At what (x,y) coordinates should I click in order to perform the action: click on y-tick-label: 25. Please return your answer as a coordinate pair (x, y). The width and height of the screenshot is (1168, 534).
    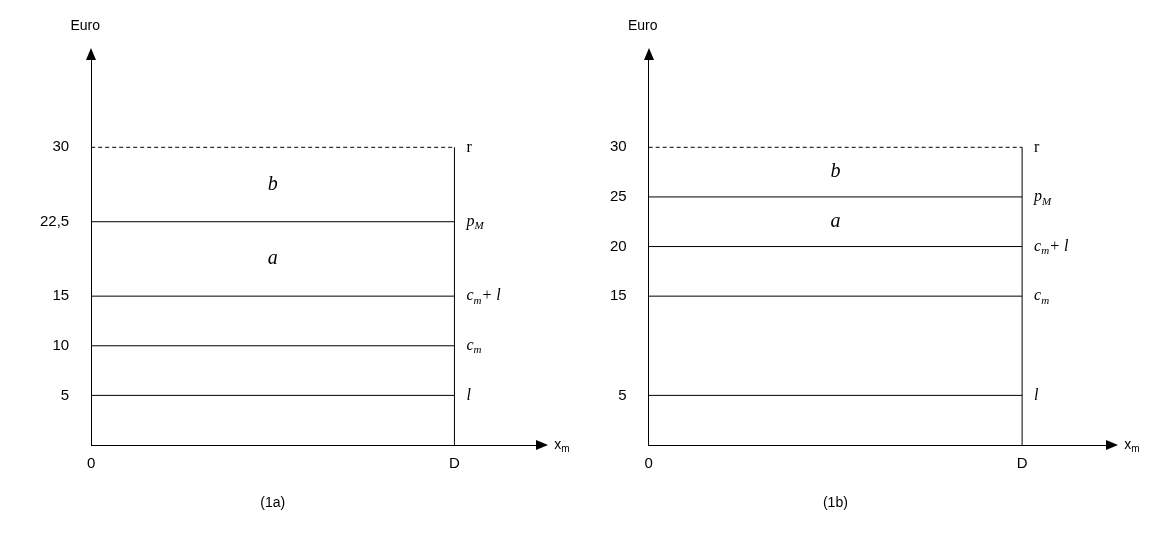
    Looking at the image, I should click on (618, 196).